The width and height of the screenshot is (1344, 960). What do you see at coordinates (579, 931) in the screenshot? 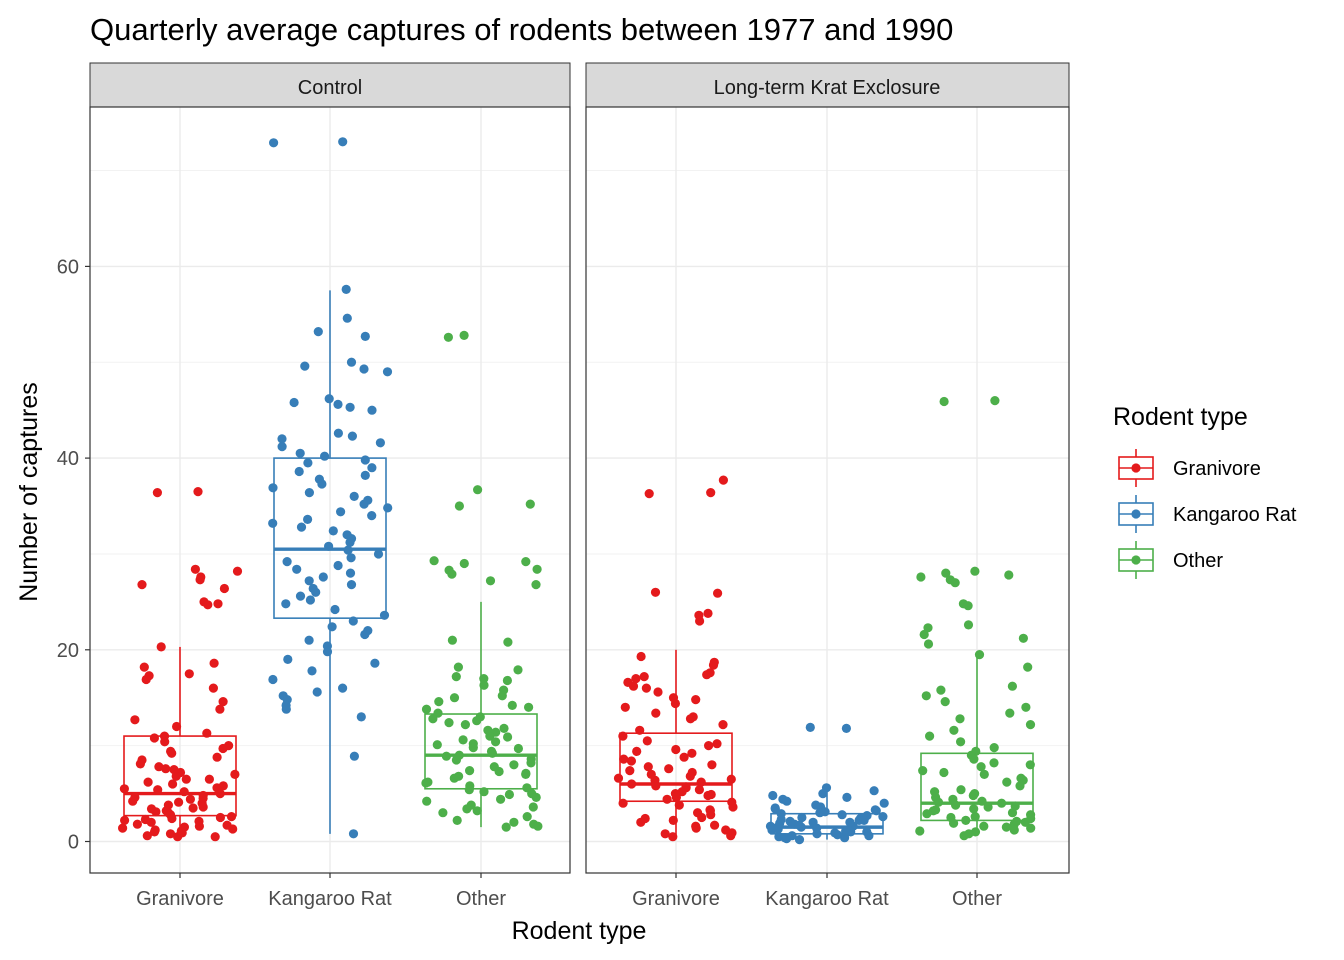
I see `x-axis-title: Rodent type` at bounding box center [579, 931].